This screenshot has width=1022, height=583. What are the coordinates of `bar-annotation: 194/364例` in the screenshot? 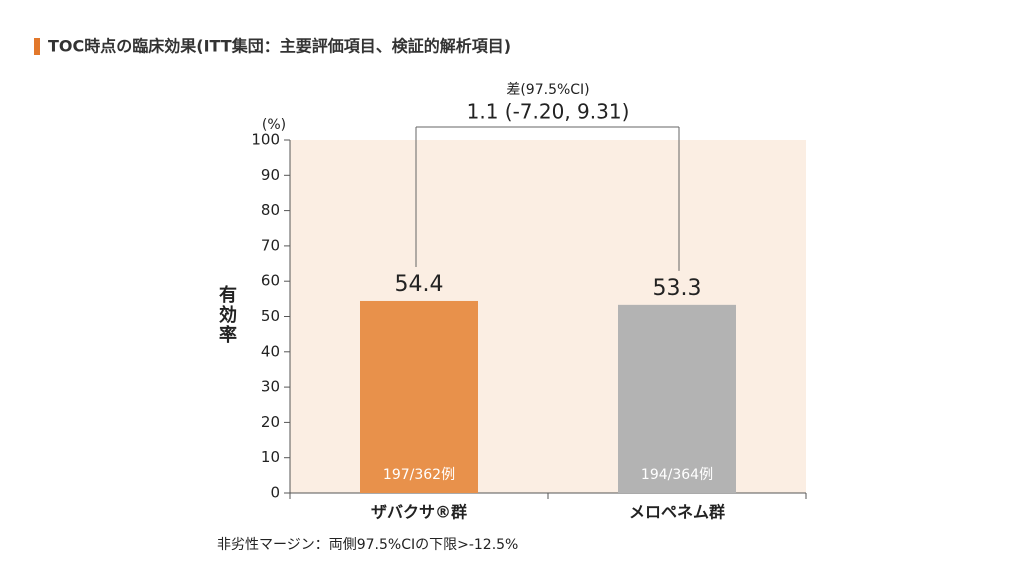 It's located at (677, 475).